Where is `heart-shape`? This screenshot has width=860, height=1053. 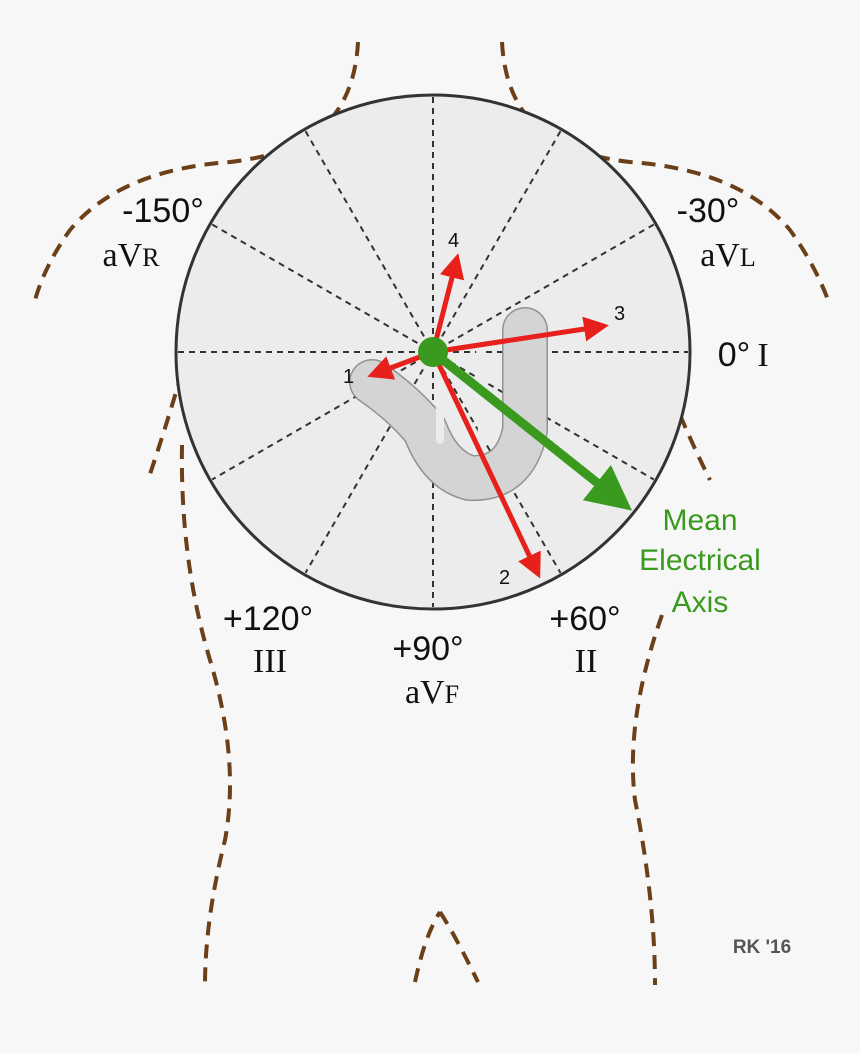
heart-shape is located at coordinates (448, 404).